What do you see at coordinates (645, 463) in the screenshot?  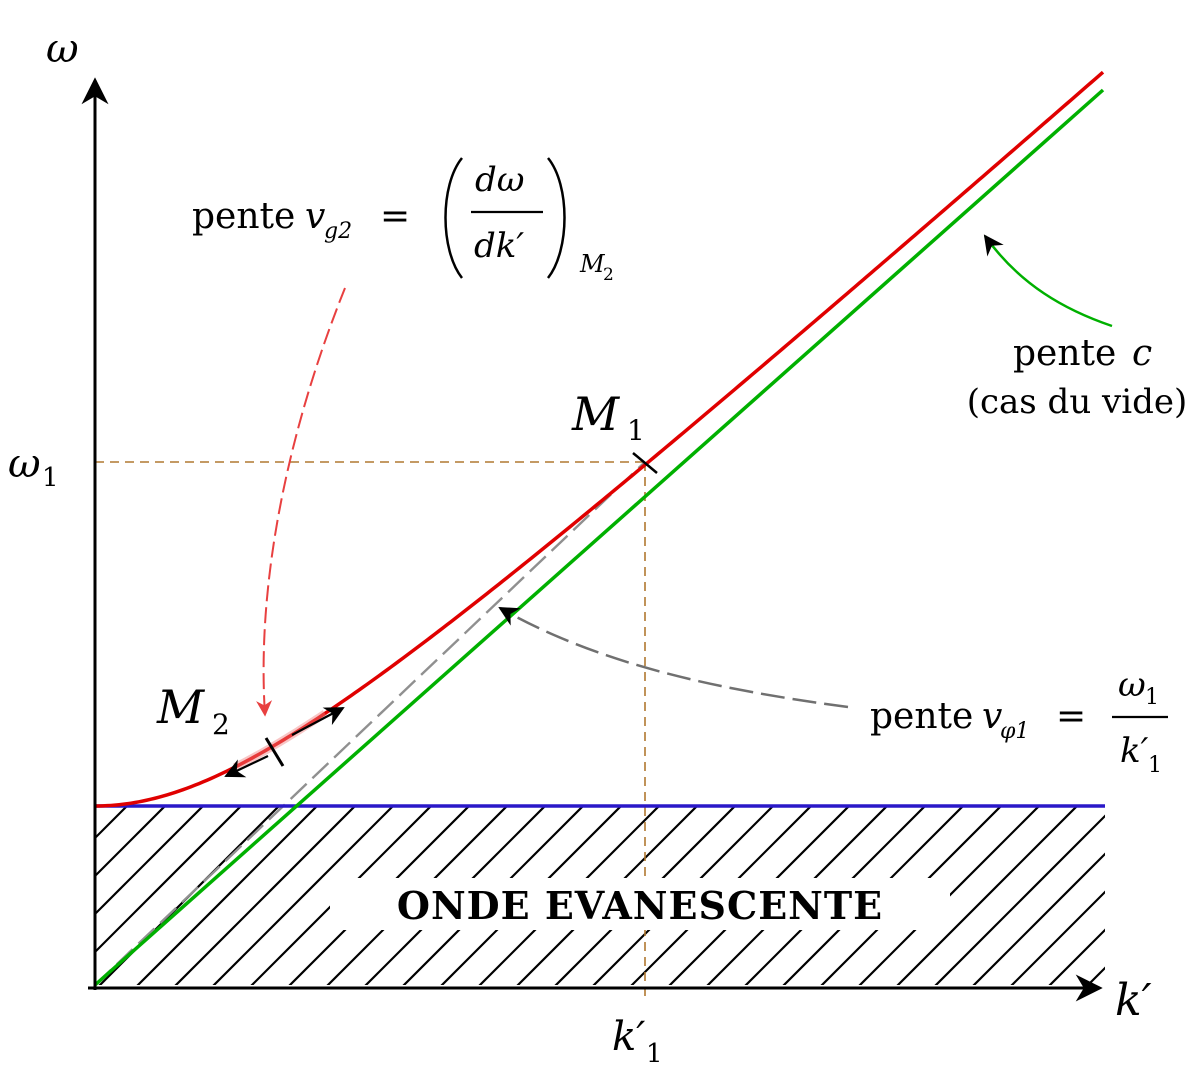 I see `m1-tick` at bounding box center [645, 463].